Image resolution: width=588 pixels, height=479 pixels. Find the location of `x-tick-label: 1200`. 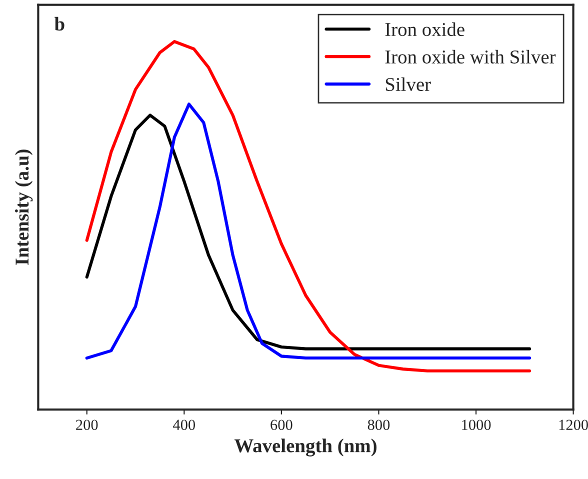

x-tick-label: 1200 is located at coordinates (573, 425).